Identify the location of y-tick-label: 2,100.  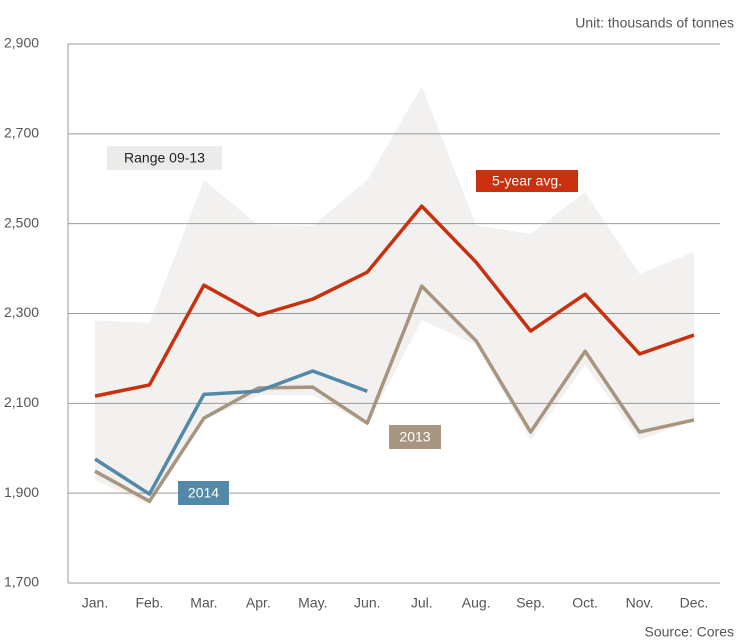
(21, 402).